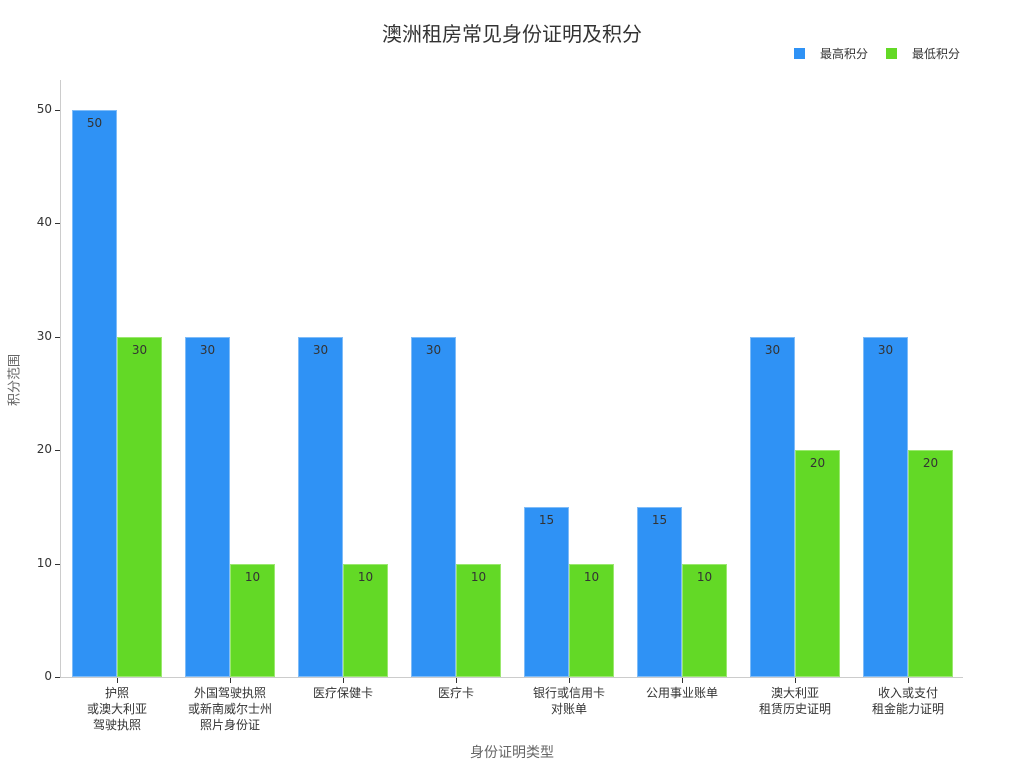 Image resolution: width=1024 pixels, height=768 pixels. I want to click on bar-max: 50, so click(94, 393).